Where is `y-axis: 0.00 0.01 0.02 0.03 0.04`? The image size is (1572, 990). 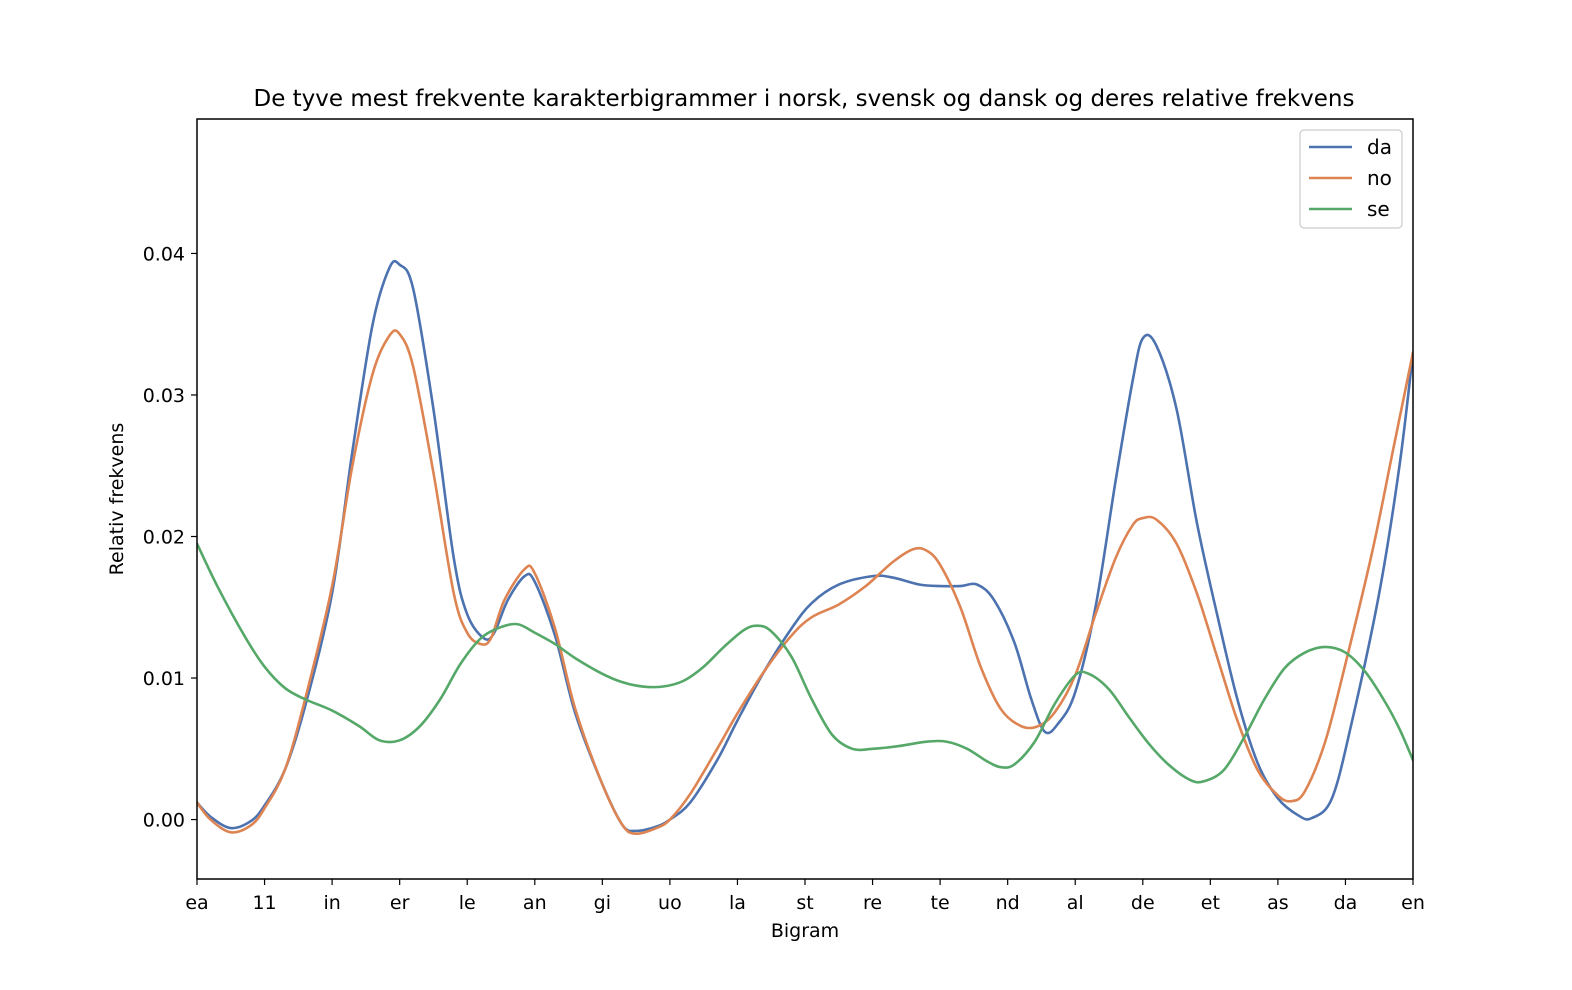 y-axis: 0.00 0.01 0.02 0.03 0.04 is located at coordinates (170, 537).